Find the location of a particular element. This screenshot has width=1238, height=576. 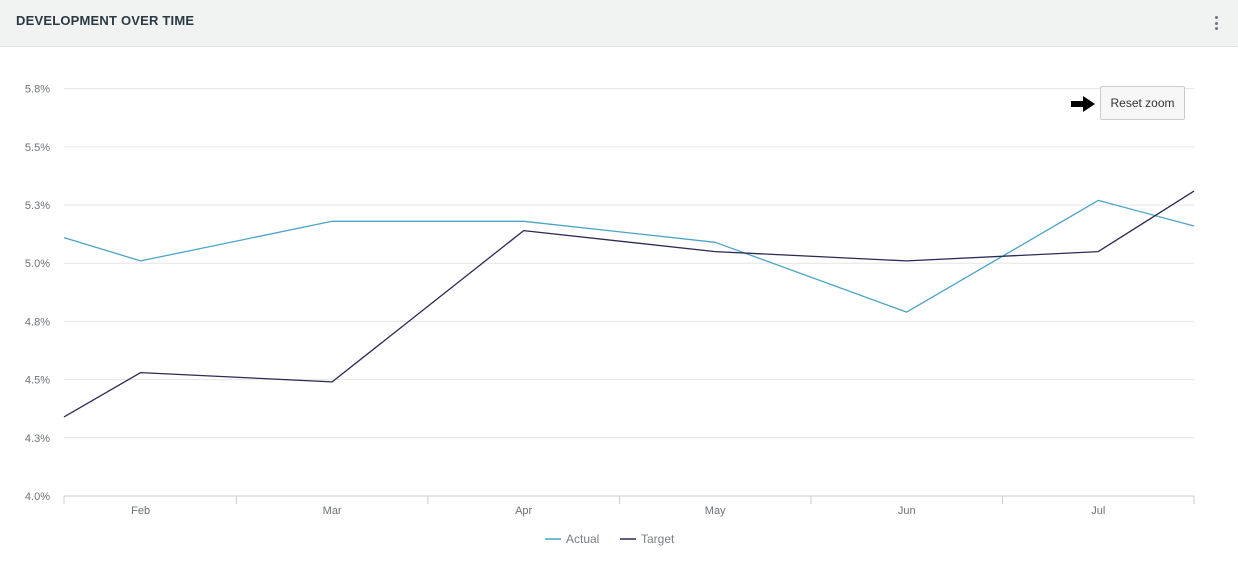

x-tick-label: Apr is located at coordinates (523, 511).